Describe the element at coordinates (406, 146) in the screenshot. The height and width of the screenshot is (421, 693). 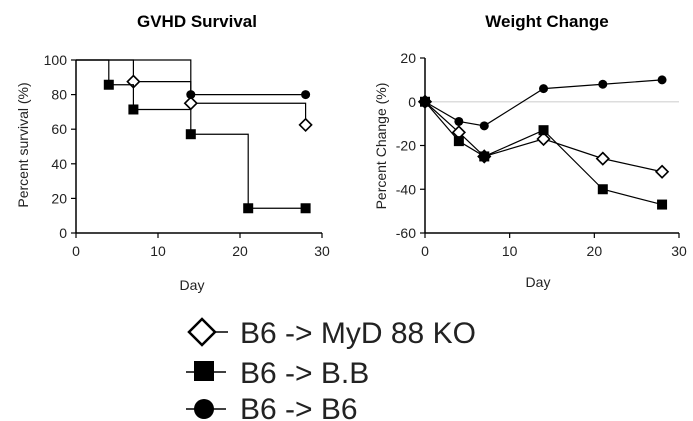
I see `weight-y-tick-label: -20` at that location.